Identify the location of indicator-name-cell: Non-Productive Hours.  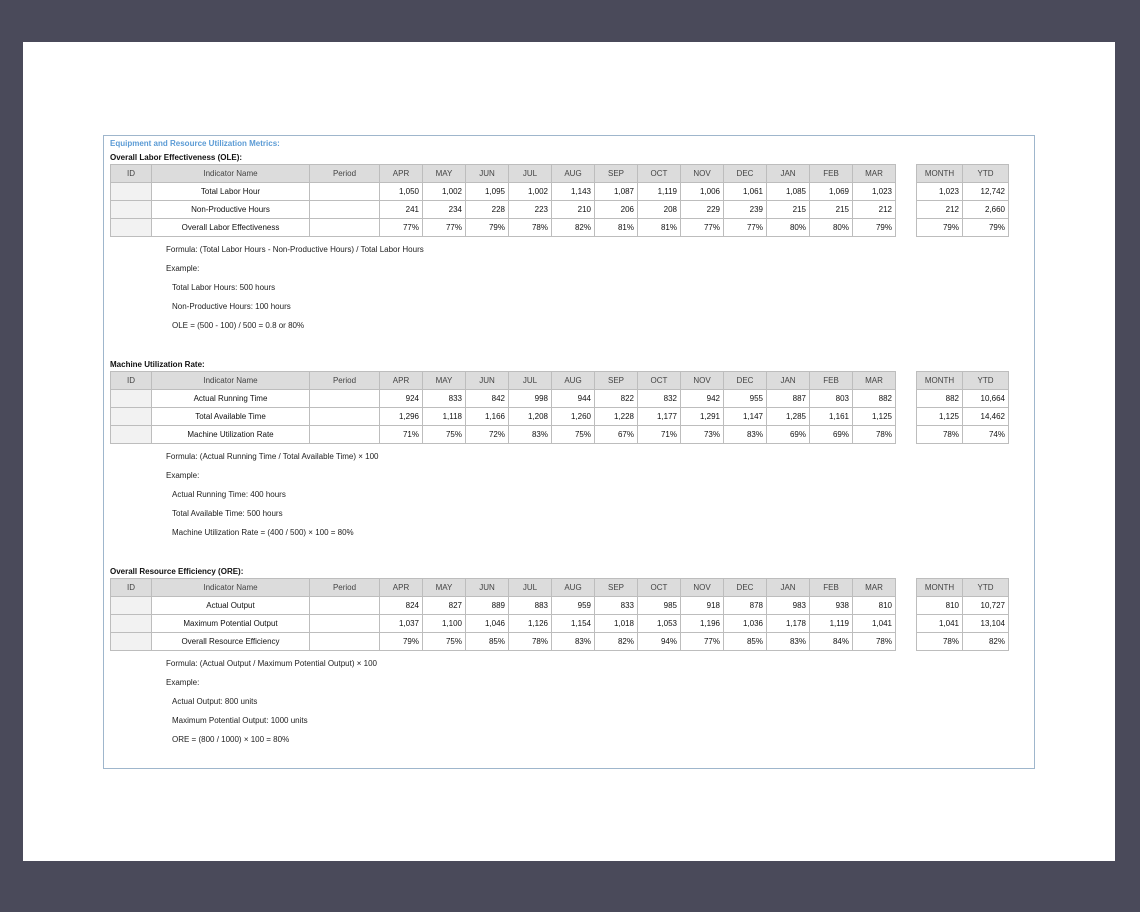
(230, 209).